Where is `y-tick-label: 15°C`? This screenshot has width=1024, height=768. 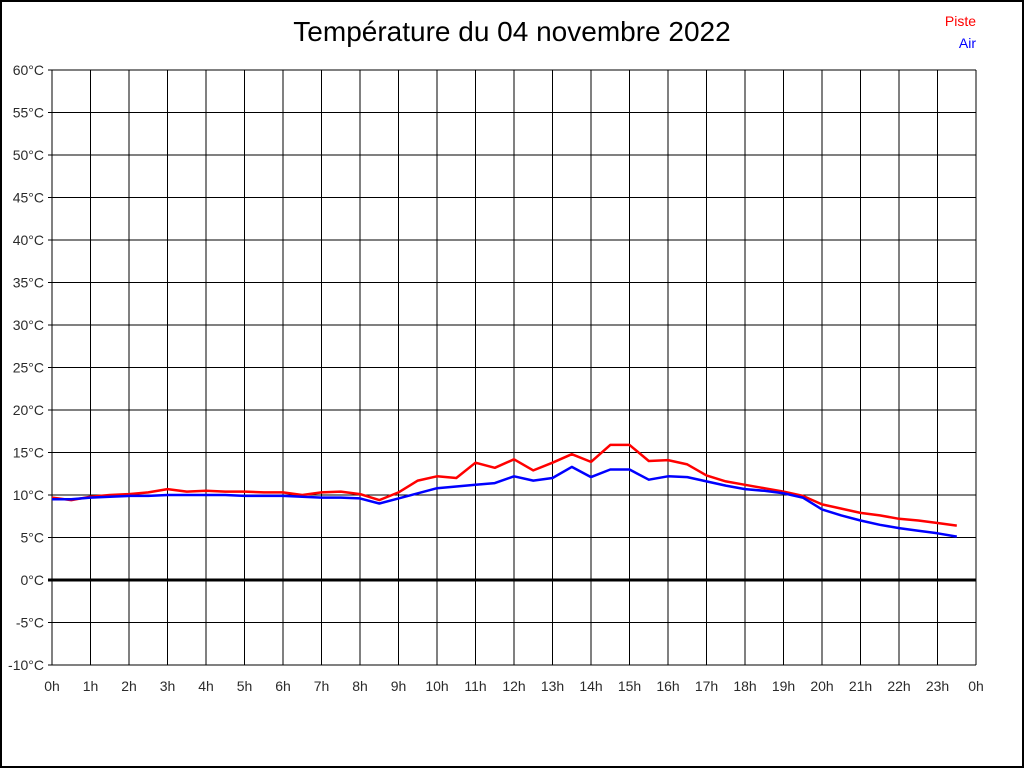
y-tick-label: 15°C is located at coordinates (28, 453).